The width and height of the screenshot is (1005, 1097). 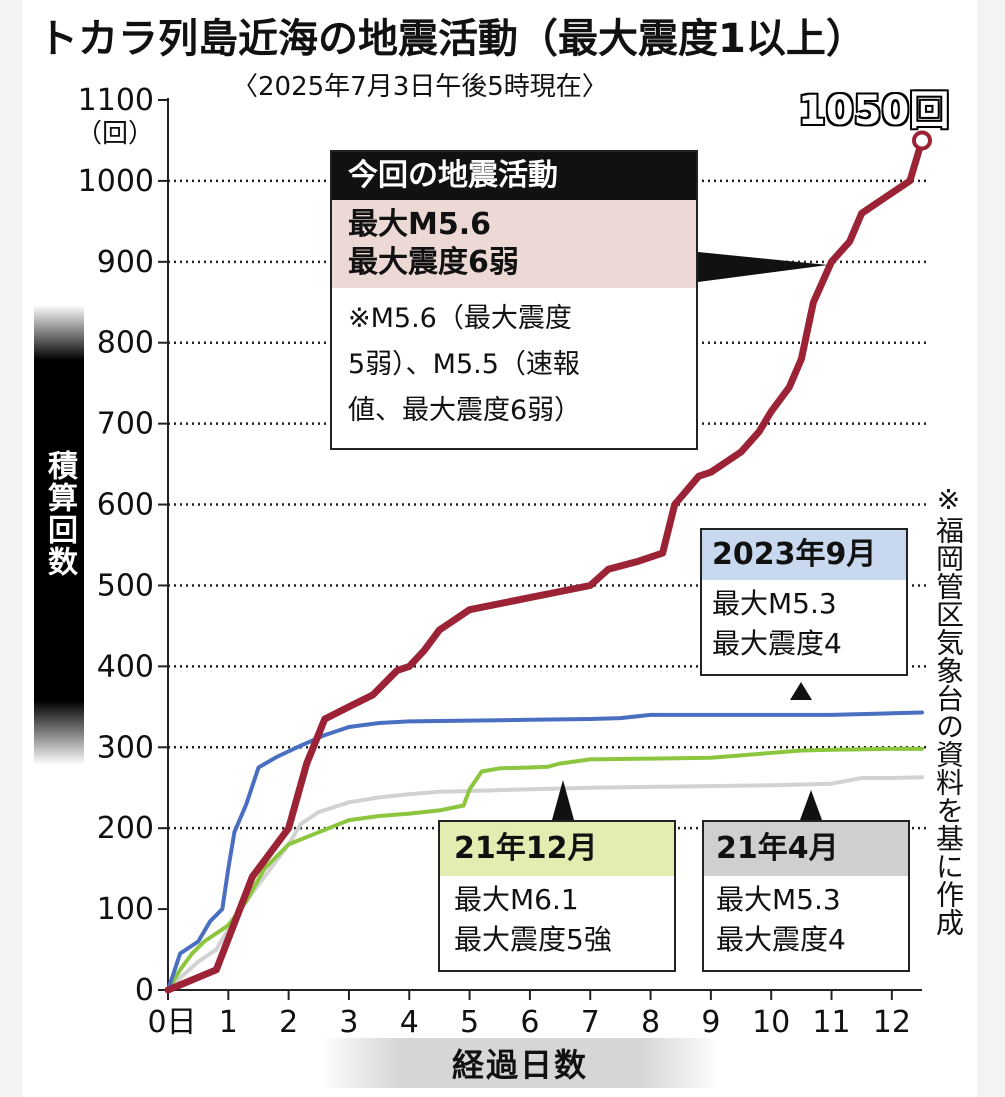 I want to click on dec2021-box: 21年12月 最大M6.1 最大震度5強, so click(x=557, y=896).